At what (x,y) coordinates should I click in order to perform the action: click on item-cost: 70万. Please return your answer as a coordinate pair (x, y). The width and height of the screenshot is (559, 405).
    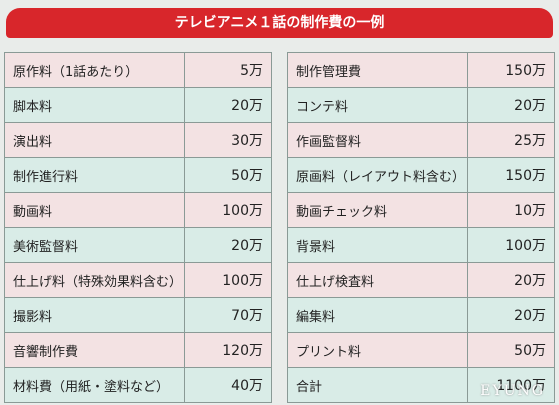
    Looking at the image, I should click on (228, 315).